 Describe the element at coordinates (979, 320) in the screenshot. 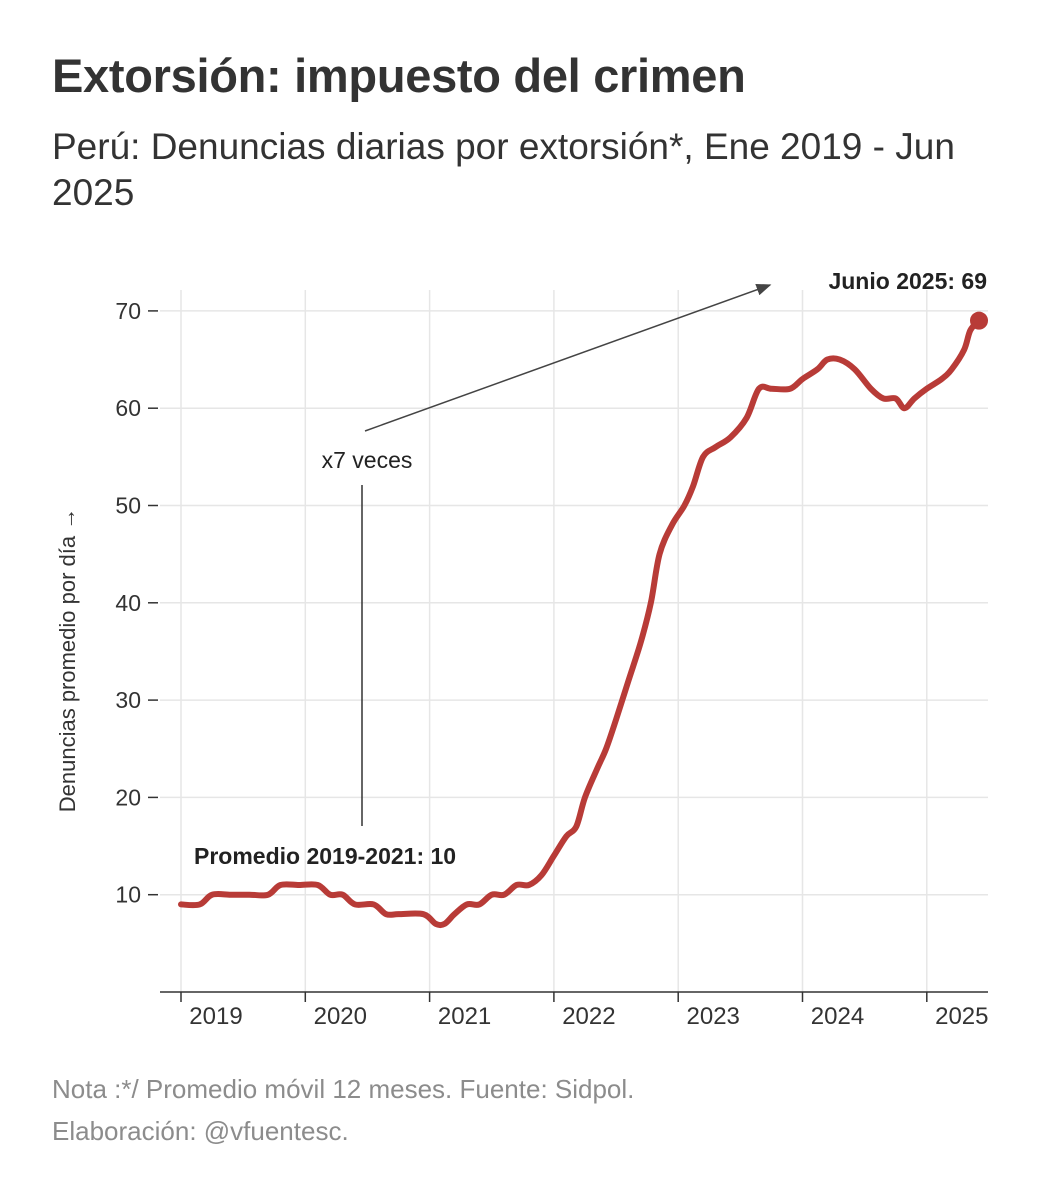

I see `latest-point-marker` at that location.